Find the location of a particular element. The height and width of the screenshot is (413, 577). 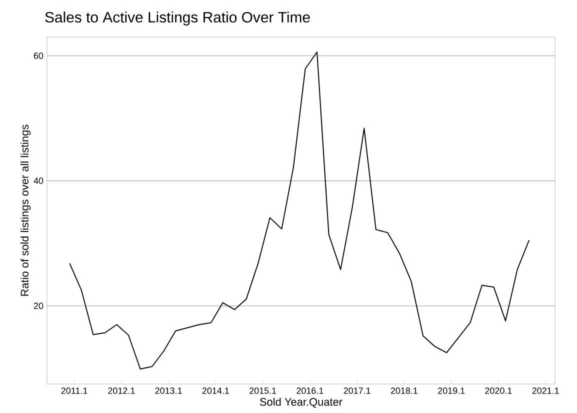

x-tick-label: 2021.1 is located at coordinates (545, 391).